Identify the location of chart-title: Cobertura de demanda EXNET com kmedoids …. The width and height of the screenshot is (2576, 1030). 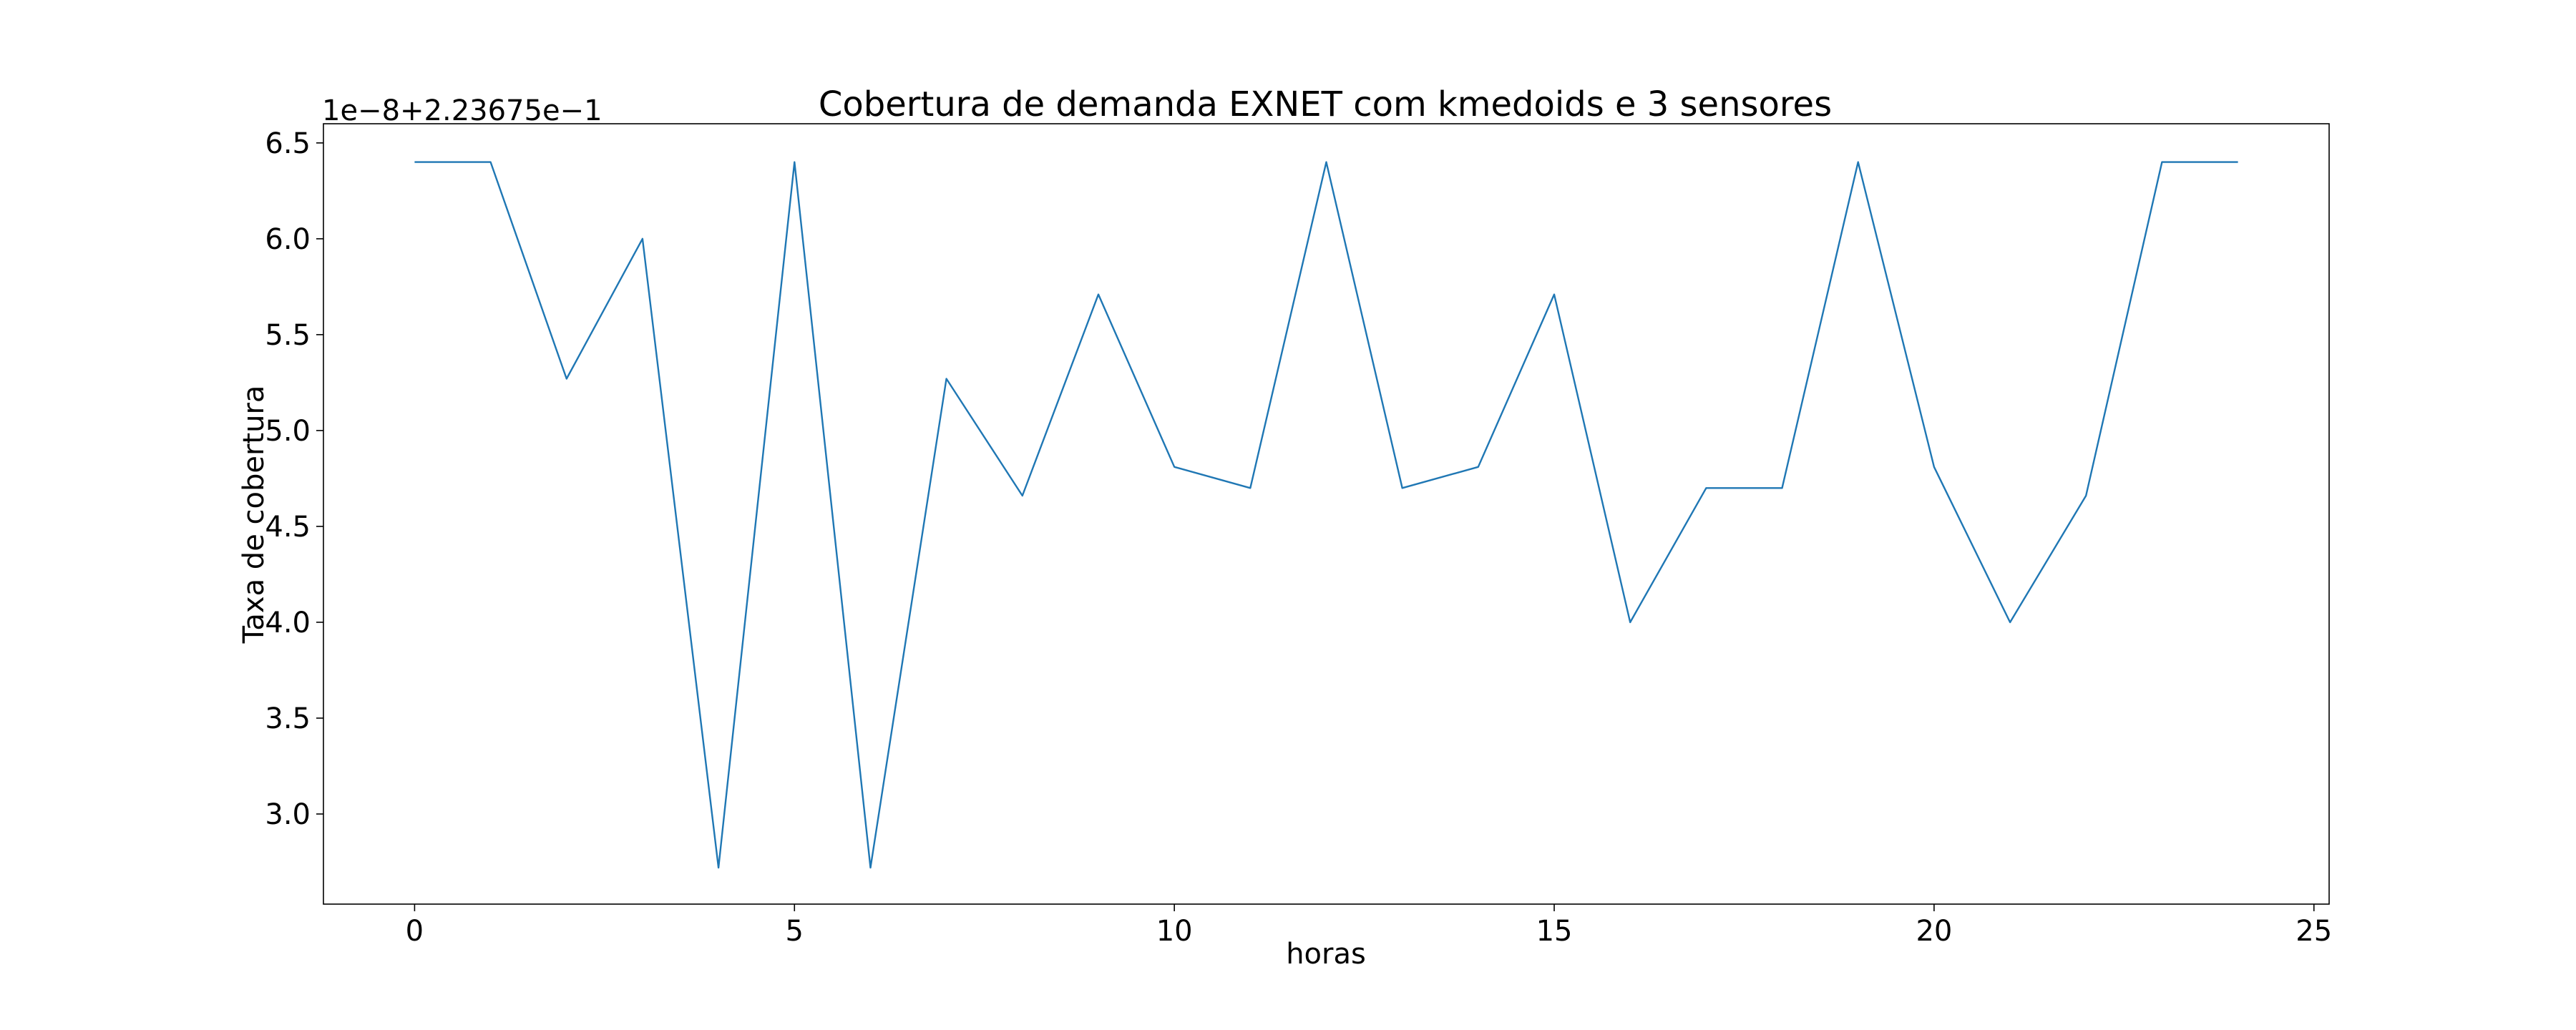
(1325, 104).